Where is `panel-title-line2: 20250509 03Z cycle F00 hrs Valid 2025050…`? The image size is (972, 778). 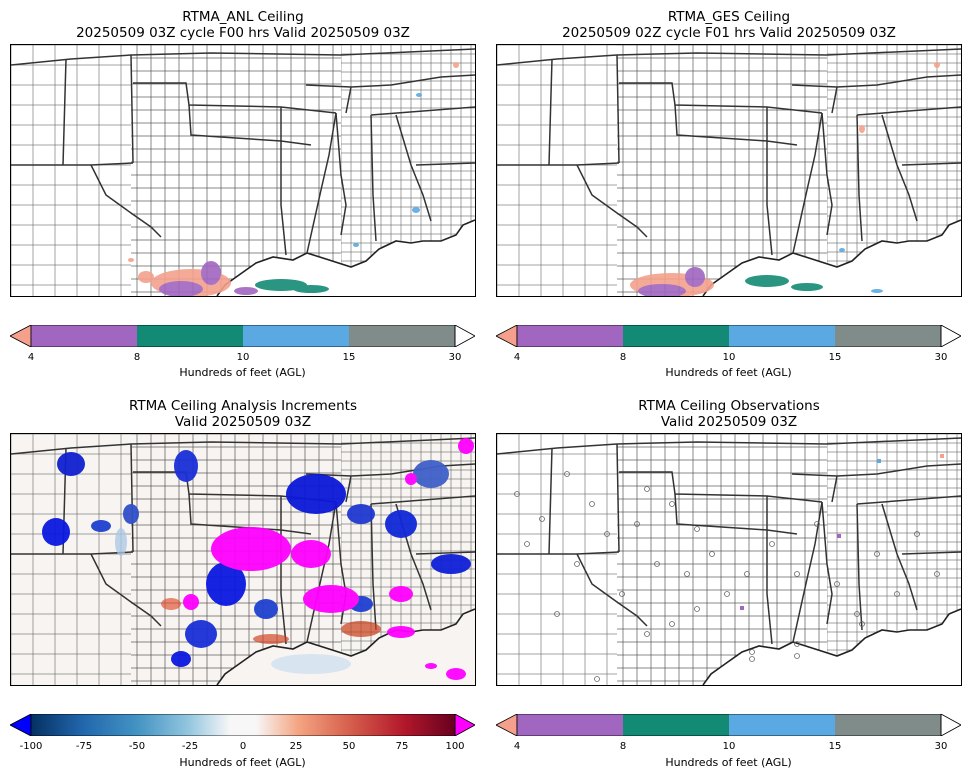
panel-title-line2: 20250509 03Z cycle F00 hrs Valid 2025050… is located at coordinates (243, 33).